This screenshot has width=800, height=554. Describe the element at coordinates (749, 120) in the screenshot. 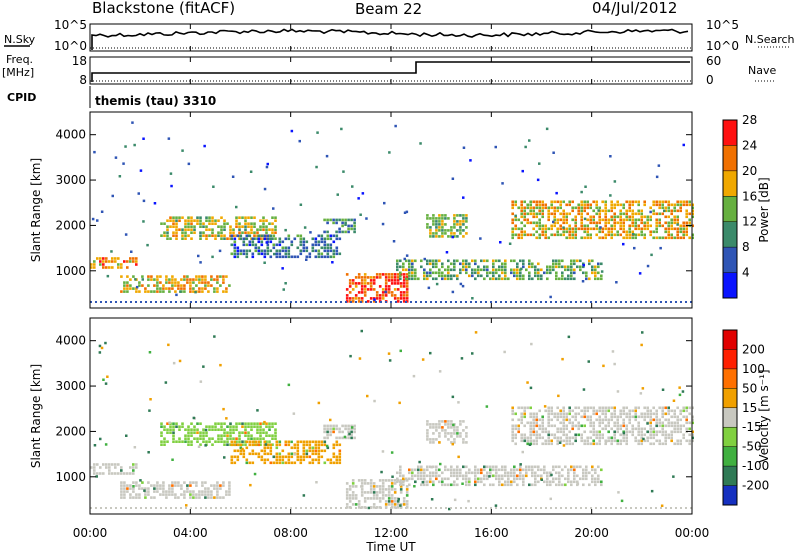

I see `colorbar-tick-label: 28` at that location.